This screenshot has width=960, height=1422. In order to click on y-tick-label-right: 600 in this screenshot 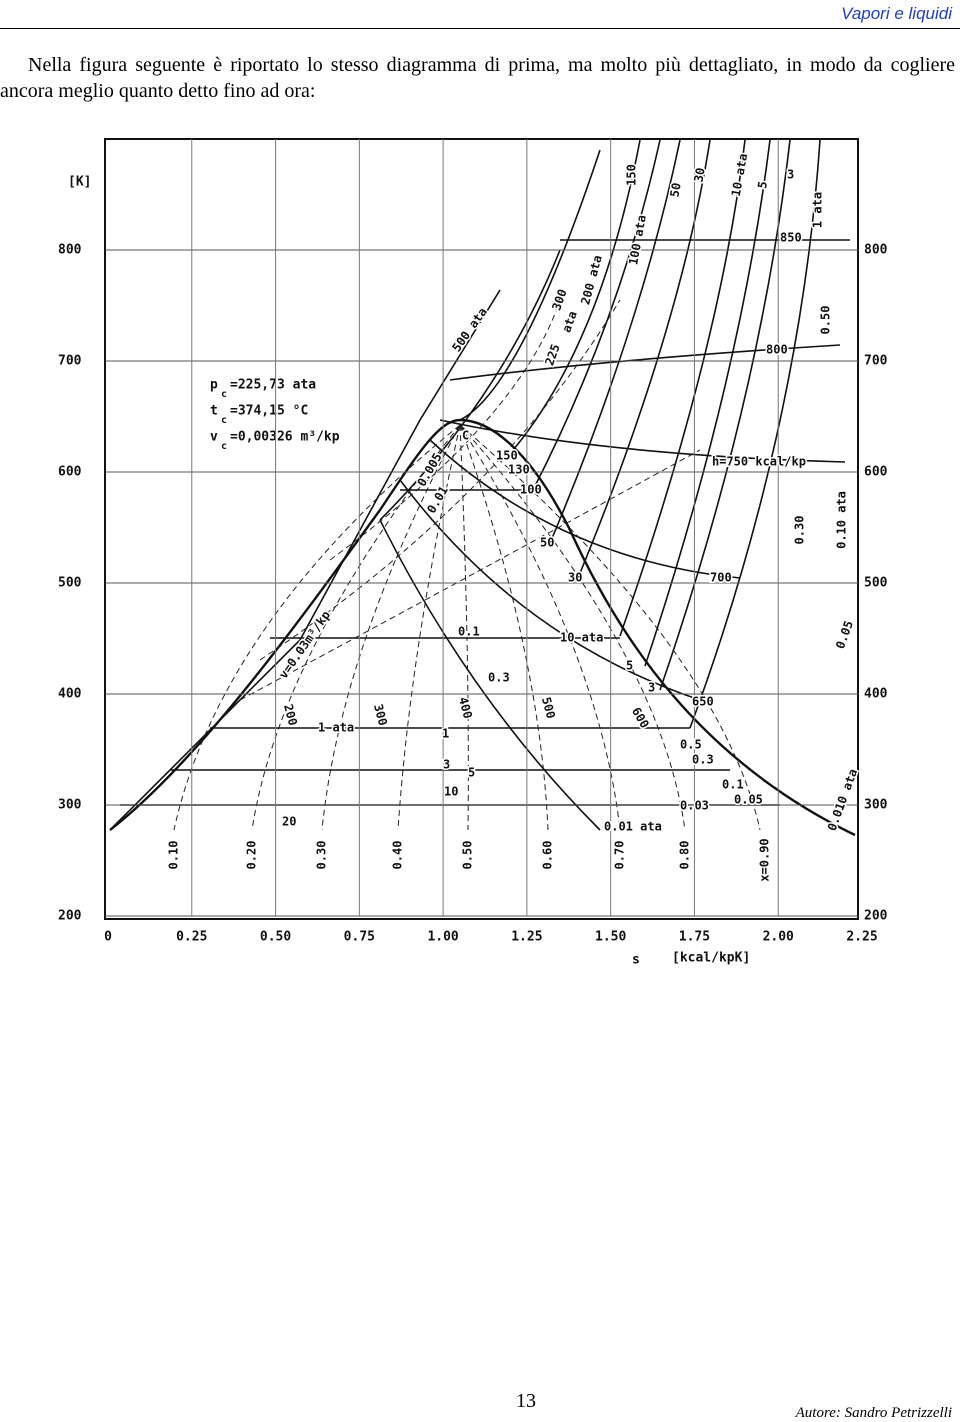, I will do `click(876, 472)`.